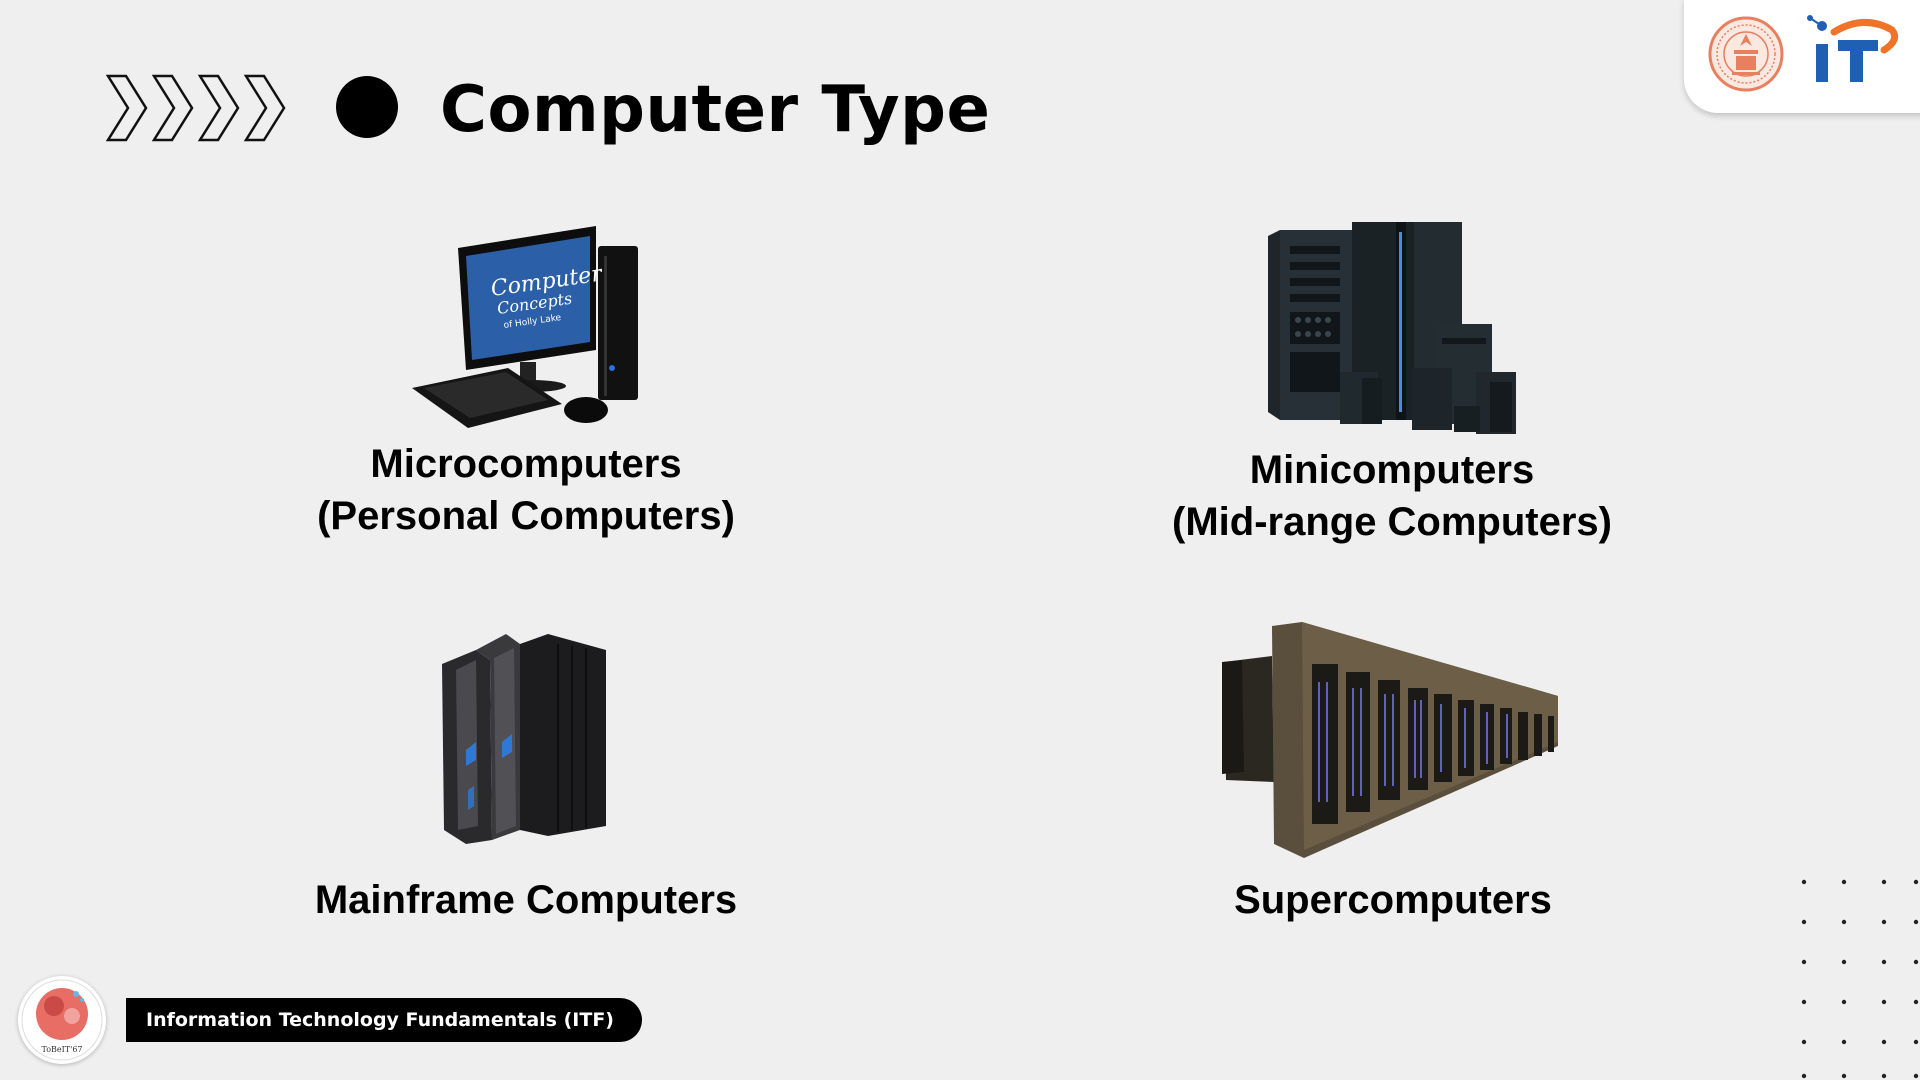 The image size is (1920, 1080). Describe the element at coordinates (526, 490) in the screenshot. I see `label-microcomputers: Microcomputers (Personal Computers)` at that location.